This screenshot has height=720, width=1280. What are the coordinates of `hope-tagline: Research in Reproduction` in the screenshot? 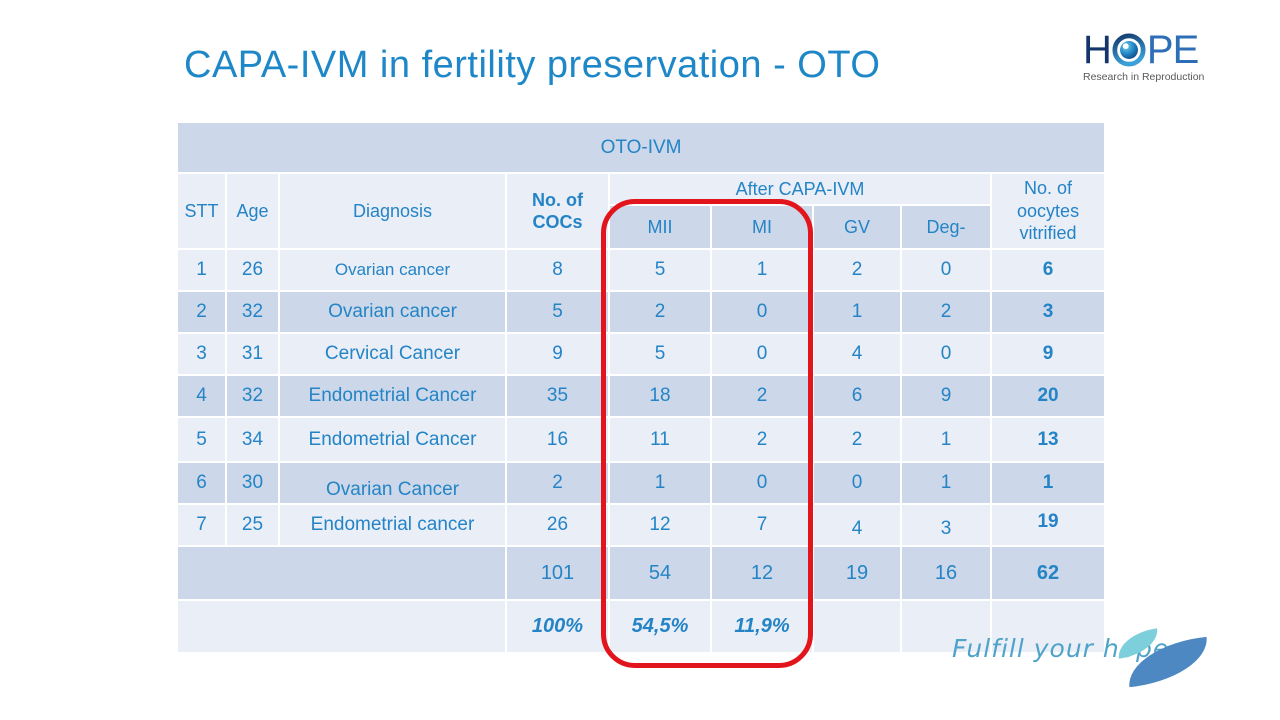 It's located at (1144, 77).